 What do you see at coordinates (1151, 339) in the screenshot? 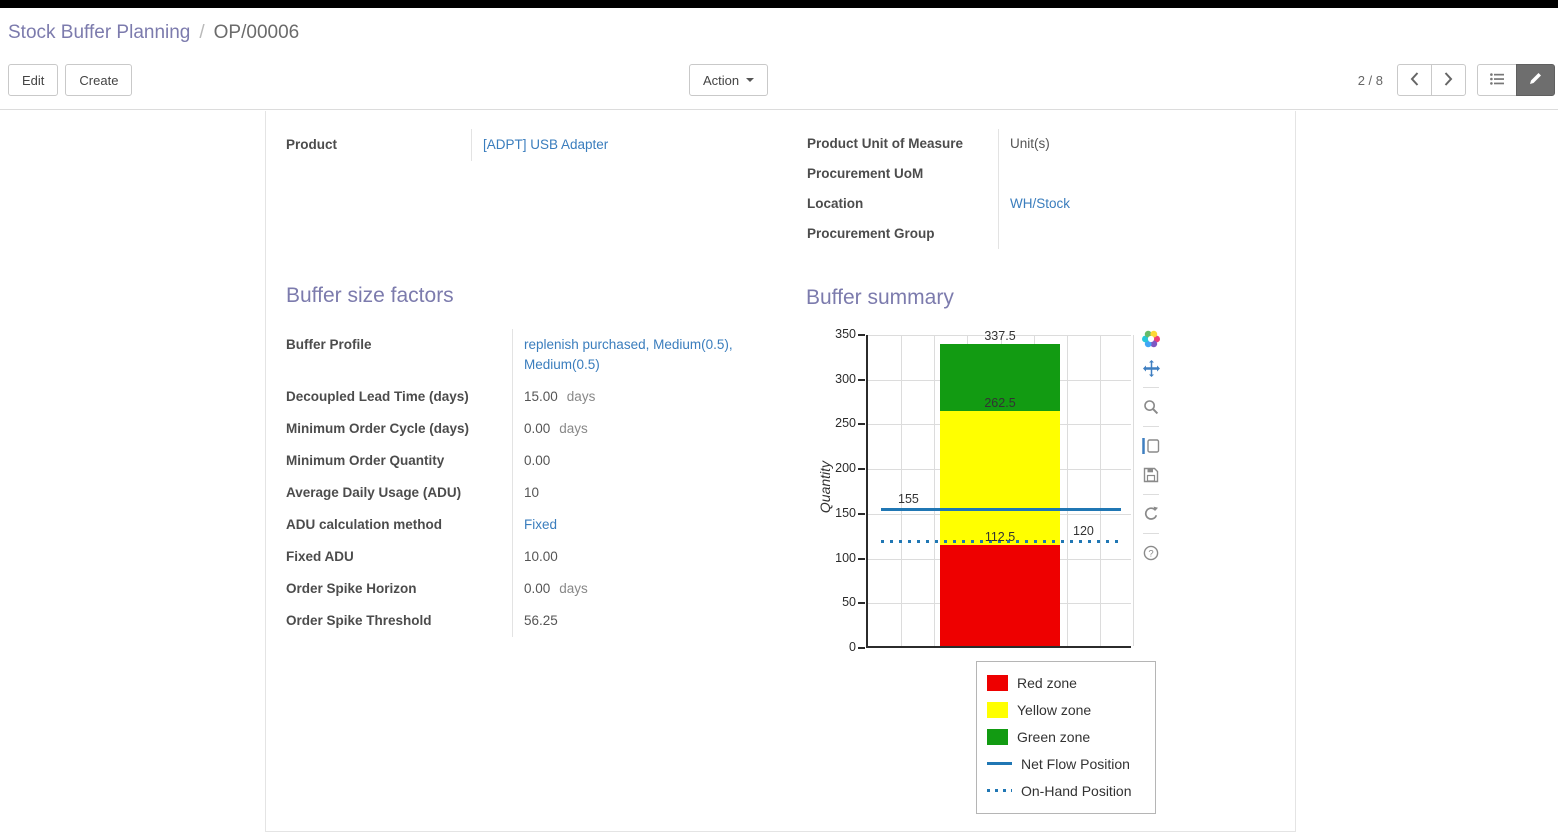
I see `chart-logo-icon` at bounding box center [1151, 339].